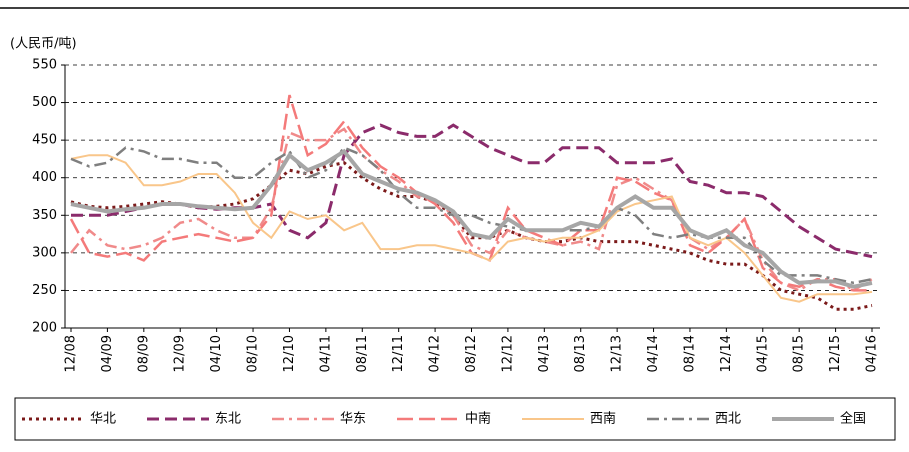  I want to click on x-tick-label: 08/15, so click(799, 353).